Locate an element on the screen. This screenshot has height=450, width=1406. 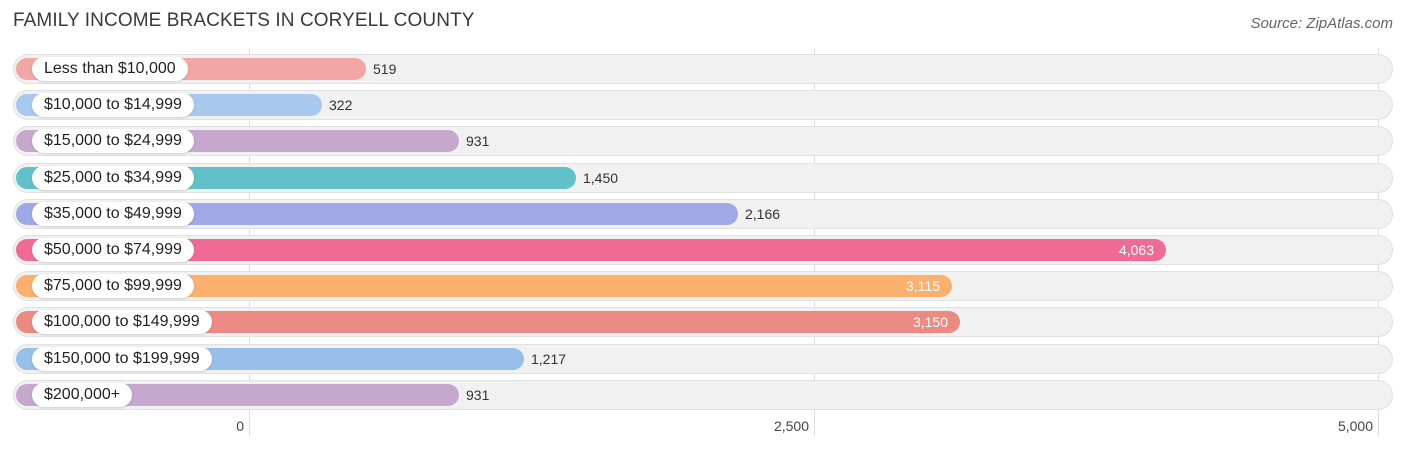
category-label: $35,000 to $49,999 is located at coordinates (113, 214).